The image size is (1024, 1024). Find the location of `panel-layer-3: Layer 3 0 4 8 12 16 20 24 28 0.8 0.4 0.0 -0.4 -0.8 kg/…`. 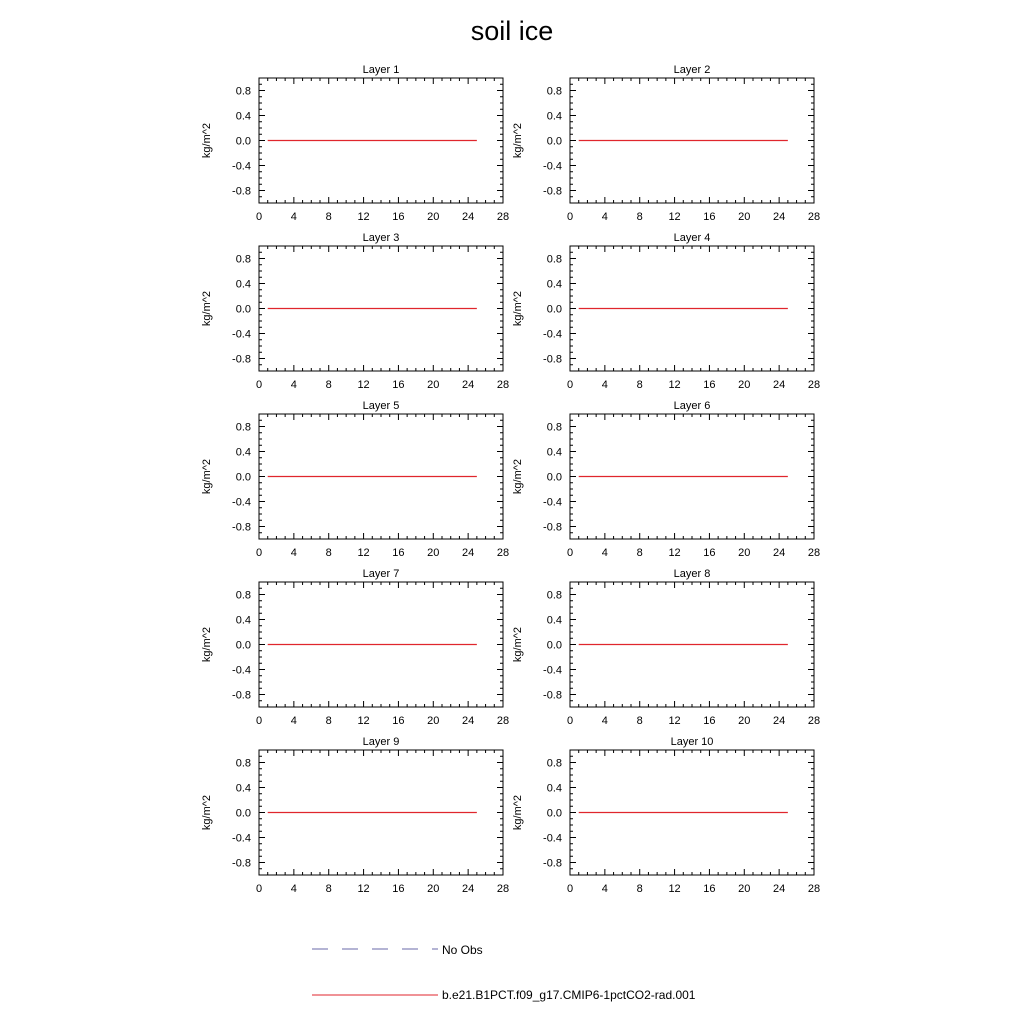

panel-layer-3: Layer 3 0 4 8 12 16 20 24 28 0.8 0.4 0.0 -0.4 -0.8 kg/… is located at coordinates (355, 311).